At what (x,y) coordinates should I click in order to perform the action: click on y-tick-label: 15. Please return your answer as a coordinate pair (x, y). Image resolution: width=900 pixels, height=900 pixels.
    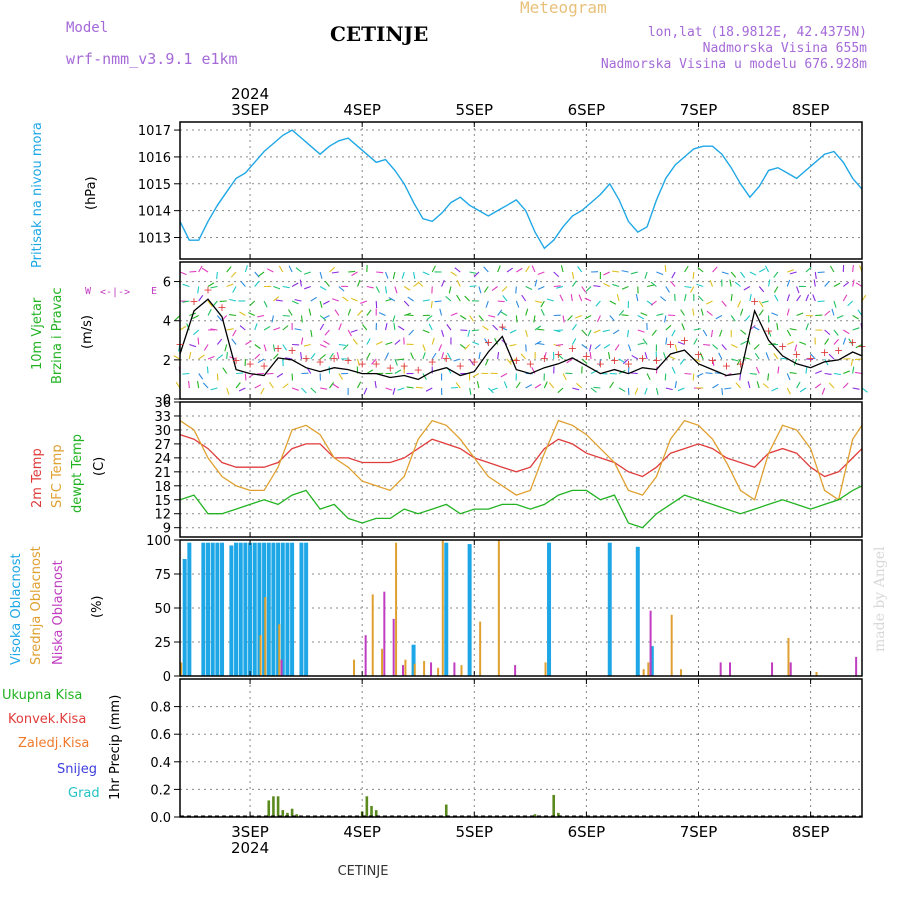
    Looking at the image, I should click on (162, 501).